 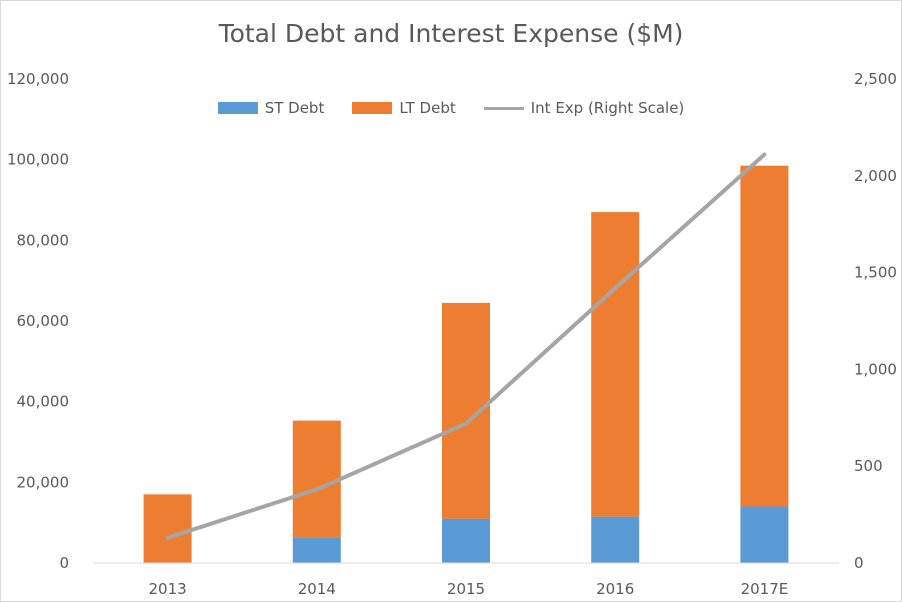 I want to click on legend-item-st-debt: ST Debt, so click(x=271, y=108).